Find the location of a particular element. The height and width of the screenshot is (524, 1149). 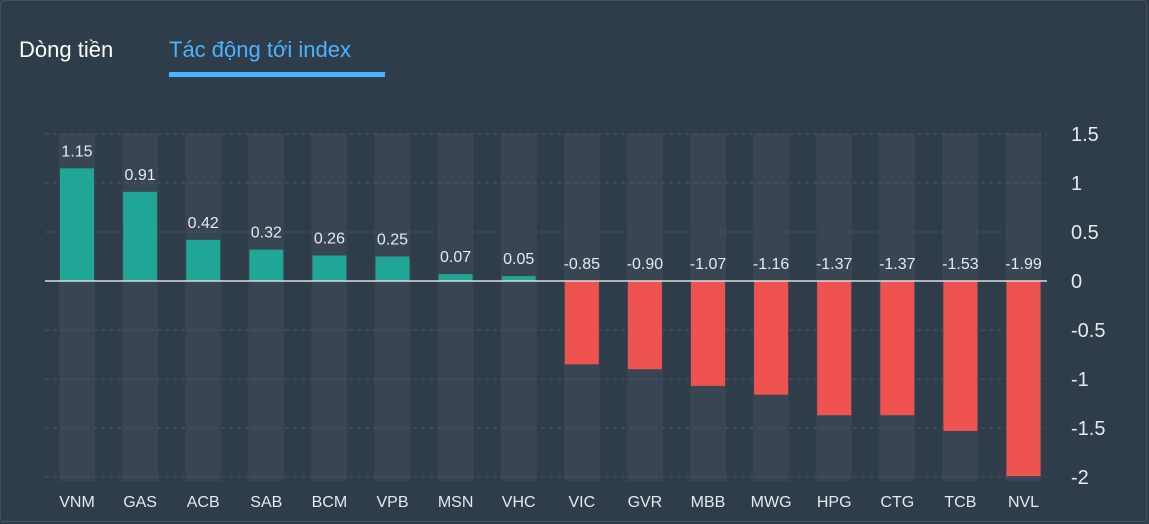

y-tick-label: -2 is located at coordinates (1080, 478).